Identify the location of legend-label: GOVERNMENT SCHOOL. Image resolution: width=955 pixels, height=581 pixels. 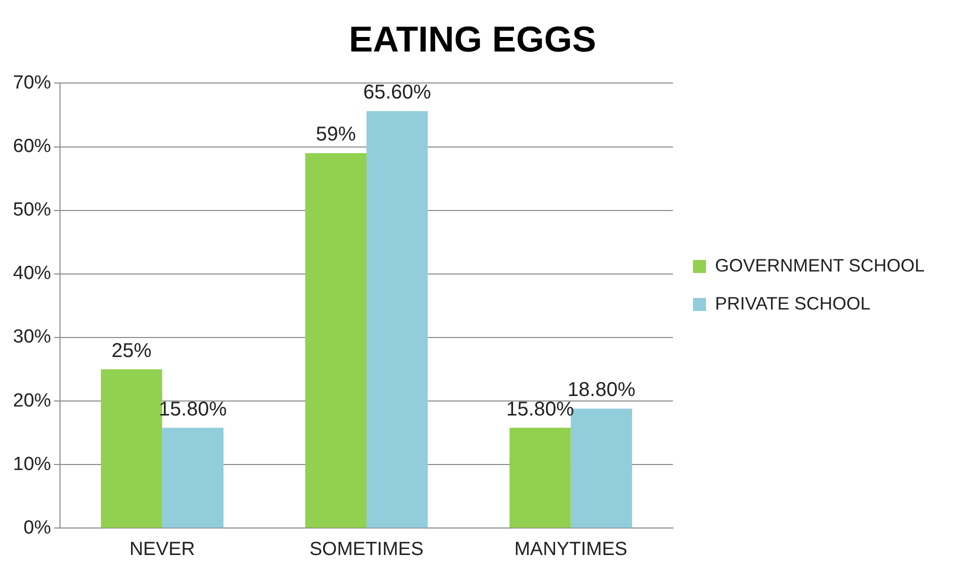
(819, 265).